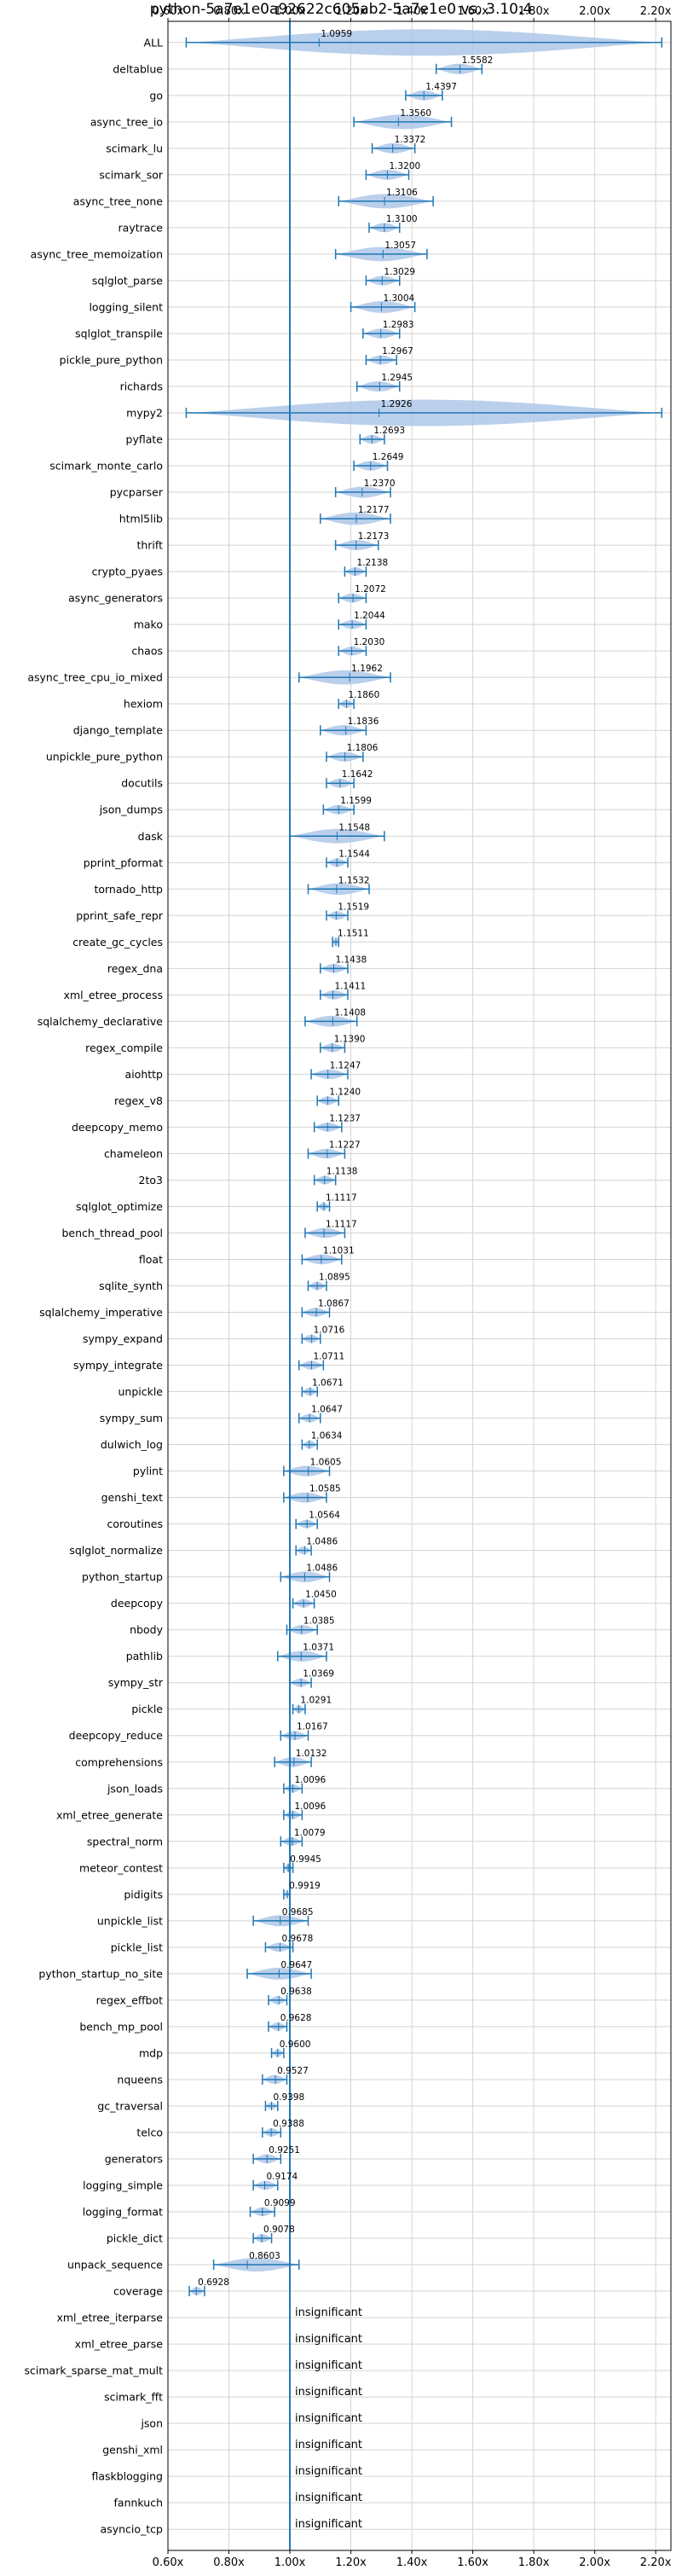 This screenshot has width=682, height=2576. Describe the element at coordinates (138, 2503) in the screenshot. I see `benchmark-label: fannkuch` at that location.